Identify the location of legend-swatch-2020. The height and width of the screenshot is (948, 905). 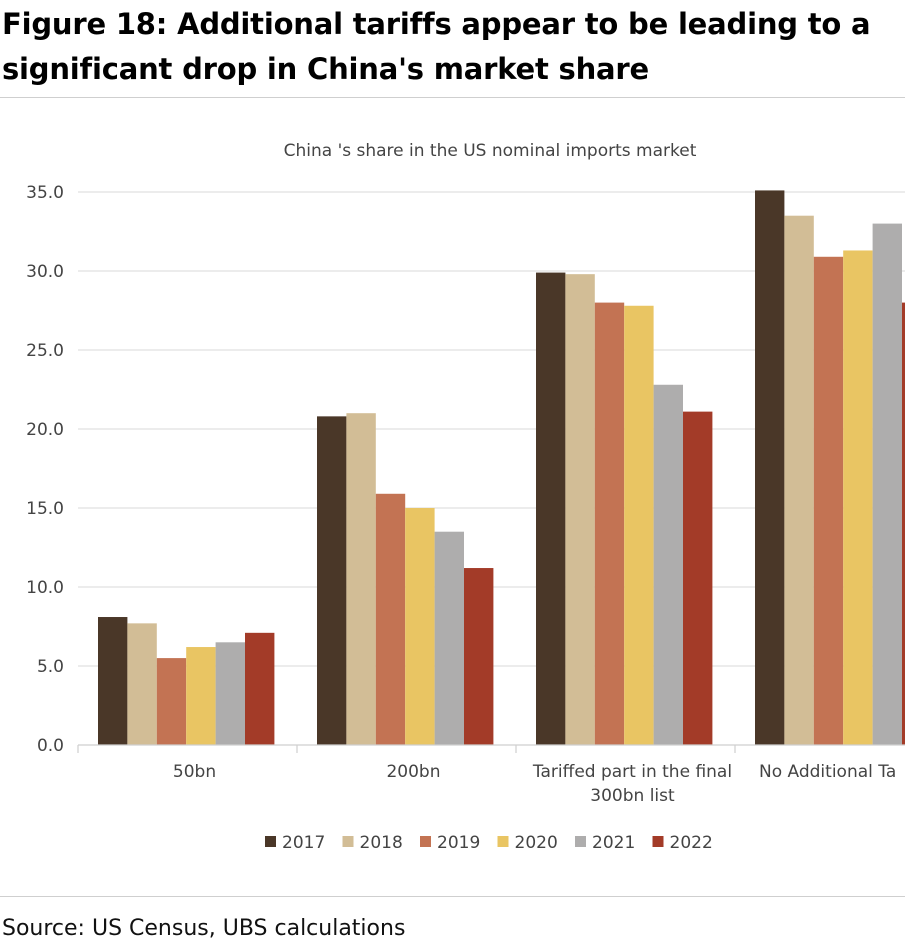
(503, 841).